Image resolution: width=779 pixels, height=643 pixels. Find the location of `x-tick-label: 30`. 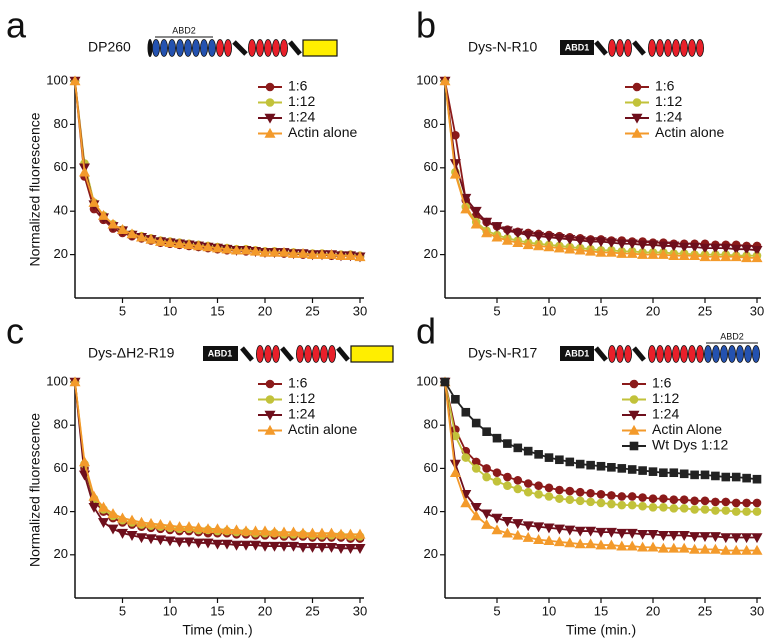

x-tick-label: 30 is located at coordinates (757, 610).